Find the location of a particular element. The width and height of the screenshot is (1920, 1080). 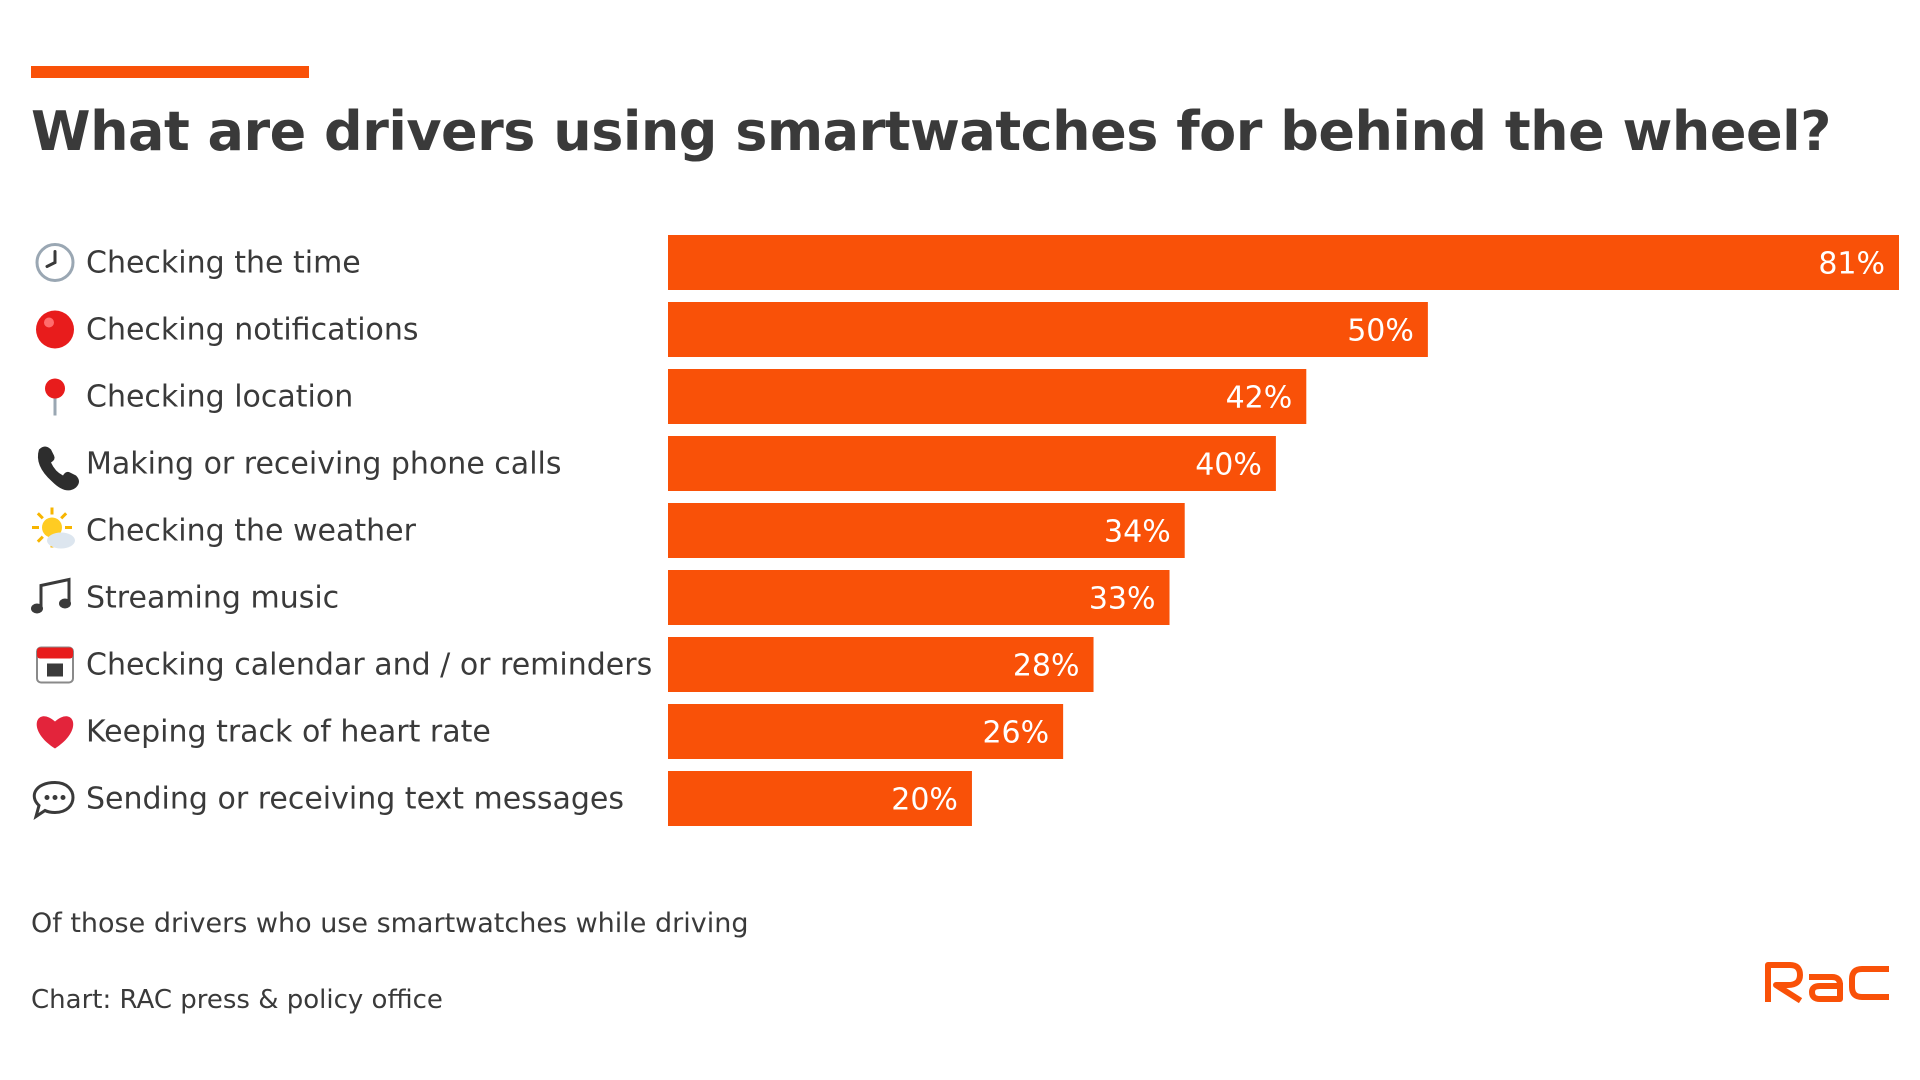

category-label: Making or receiving phone calls is located at coordinates (324, 464).